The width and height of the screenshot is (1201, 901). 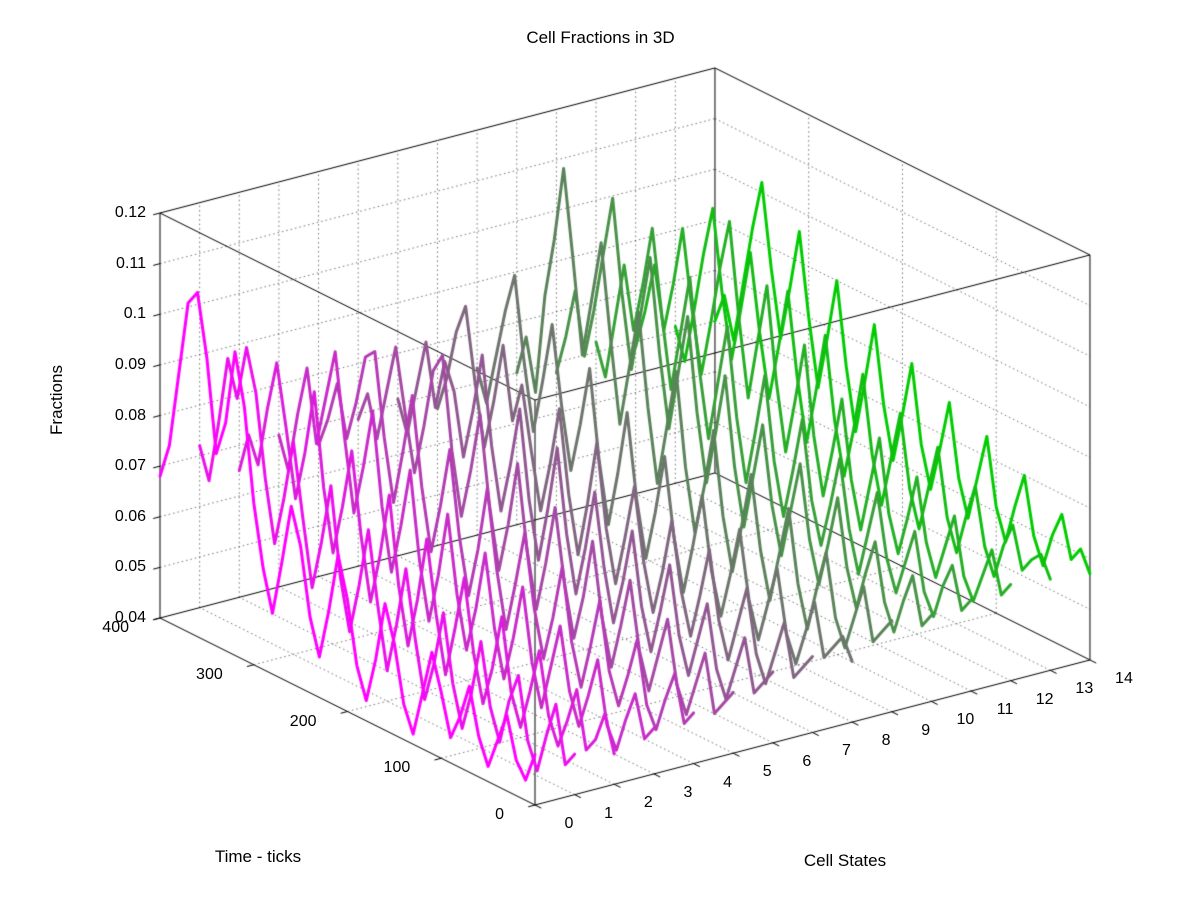 I want to click on z-tick-label: 0.08, so click(x=130, y=415).